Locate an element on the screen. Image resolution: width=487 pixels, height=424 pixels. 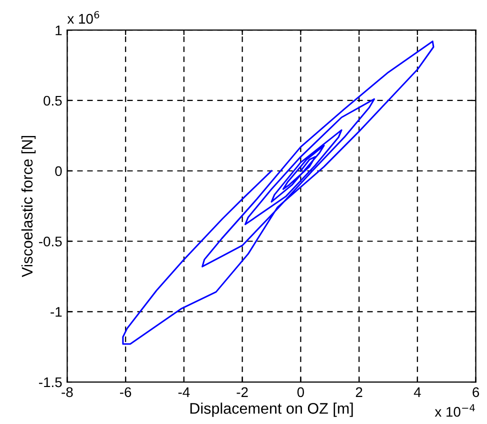
text: x 10$^{6}$ is located at coordinates (83, 17).